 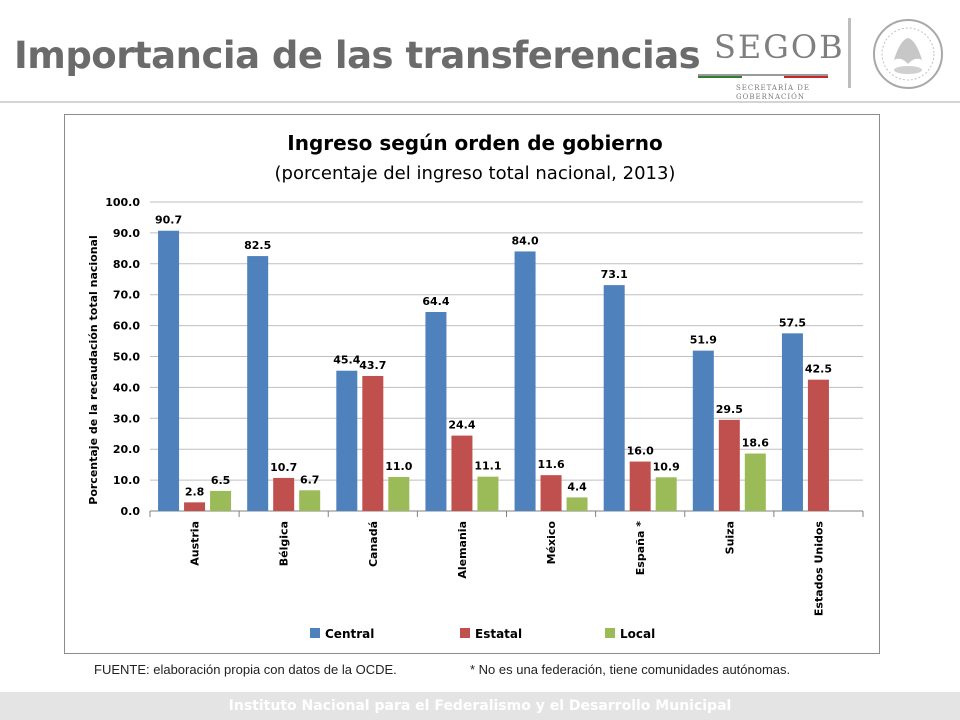 What do you see at coordinates (221, 480) in the screenshot?
I see `data-label: 6.5` at bounding box center [221, 480].